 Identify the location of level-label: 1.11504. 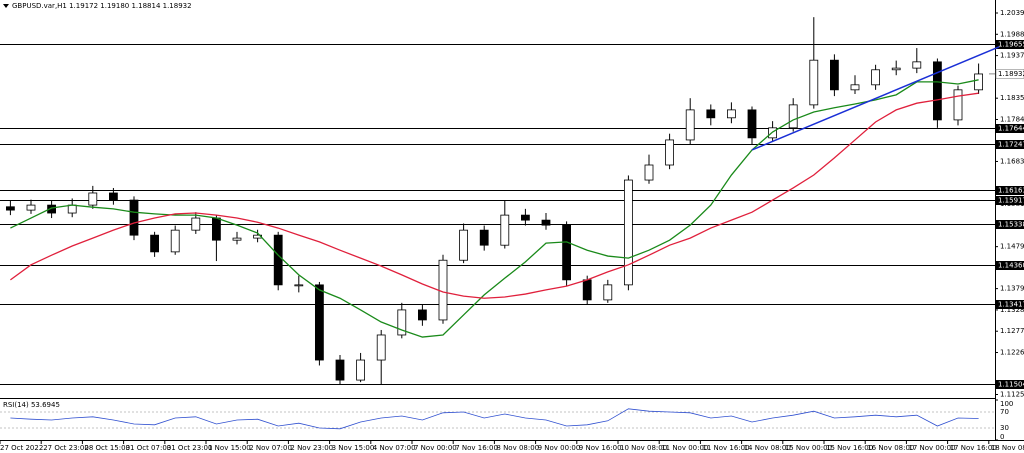
(1011, 385).